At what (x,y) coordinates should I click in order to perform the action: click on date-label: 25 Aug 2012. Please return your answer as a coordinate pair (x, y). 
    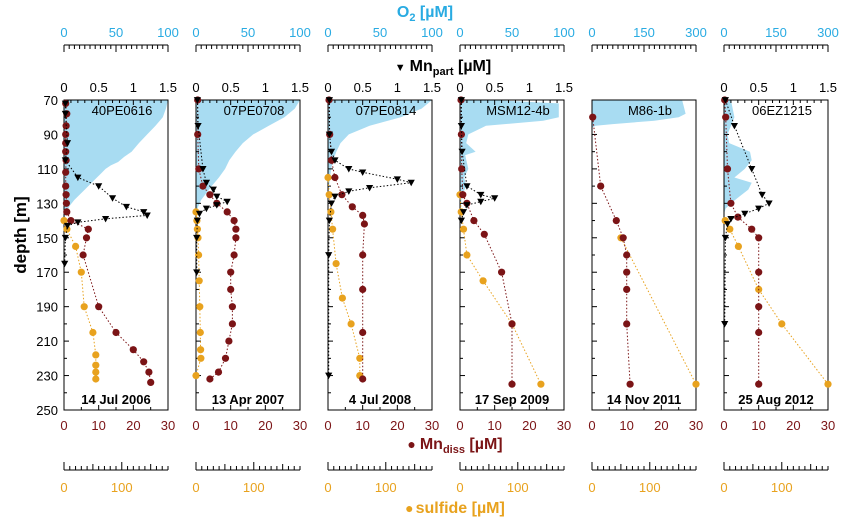
    Looking at the image, I should click on (775, 399).